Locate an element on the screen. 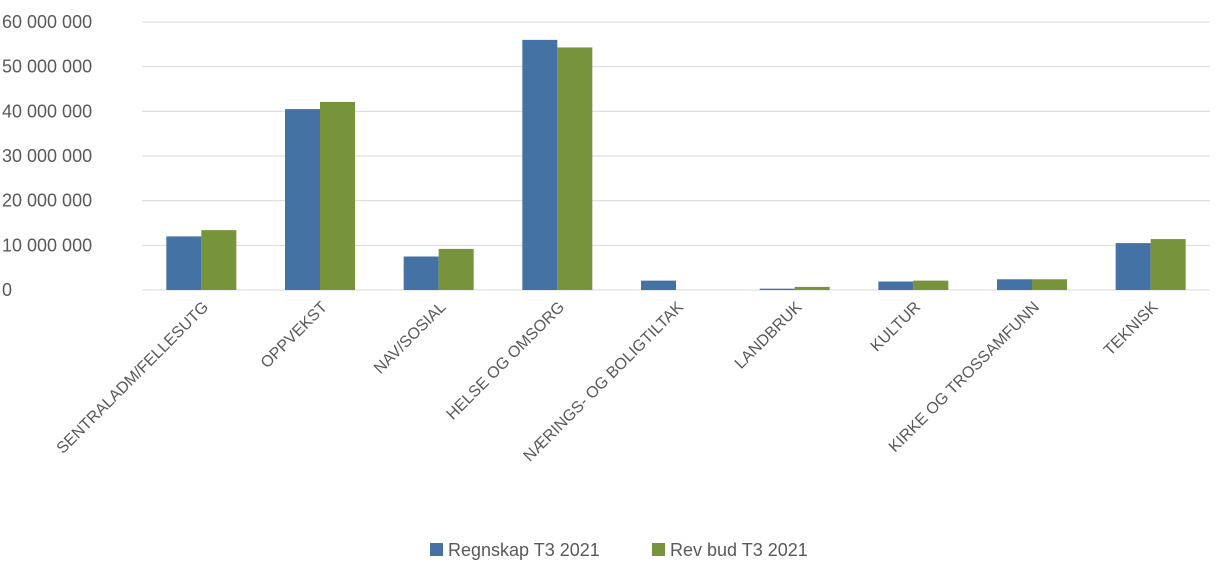  x-category-label: HELSE OG OMSORG is located at coordinates (506, 361).